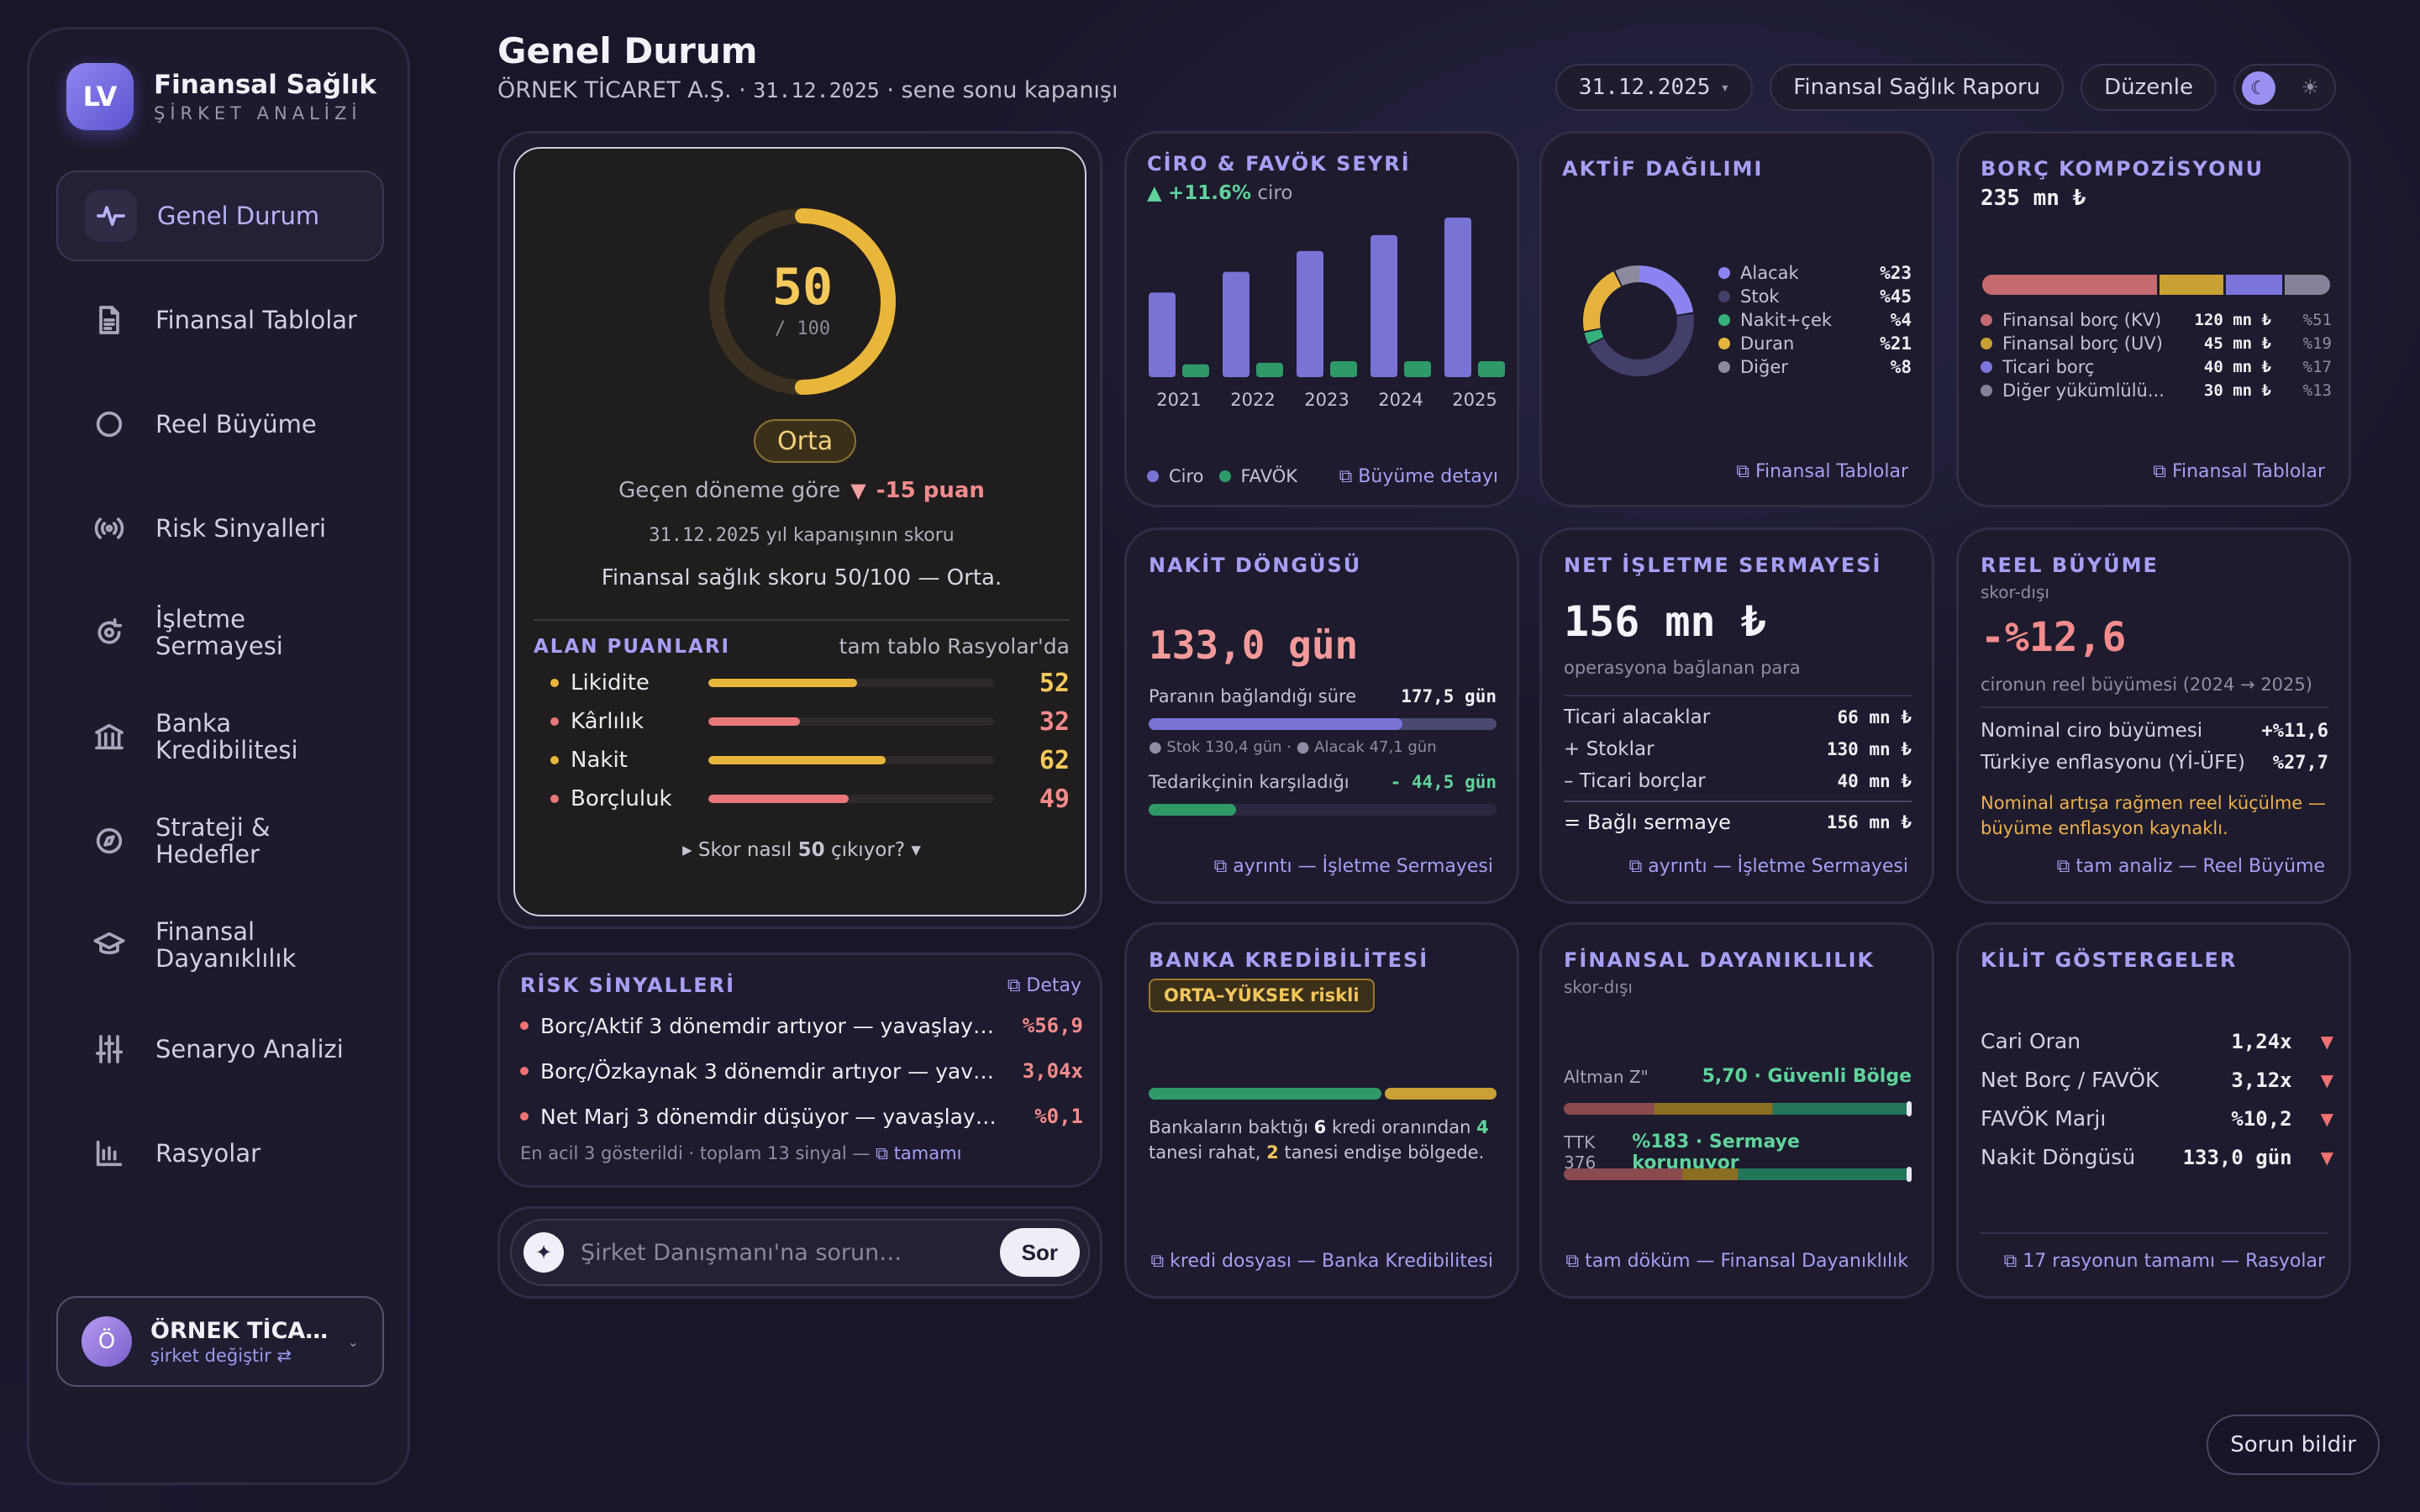 Image resolution: width=2420 pixels, height=1512 pixels. Describe the element at coordinates (107, 1341) in the screenshot. I see `avatar: Ö` at that location.